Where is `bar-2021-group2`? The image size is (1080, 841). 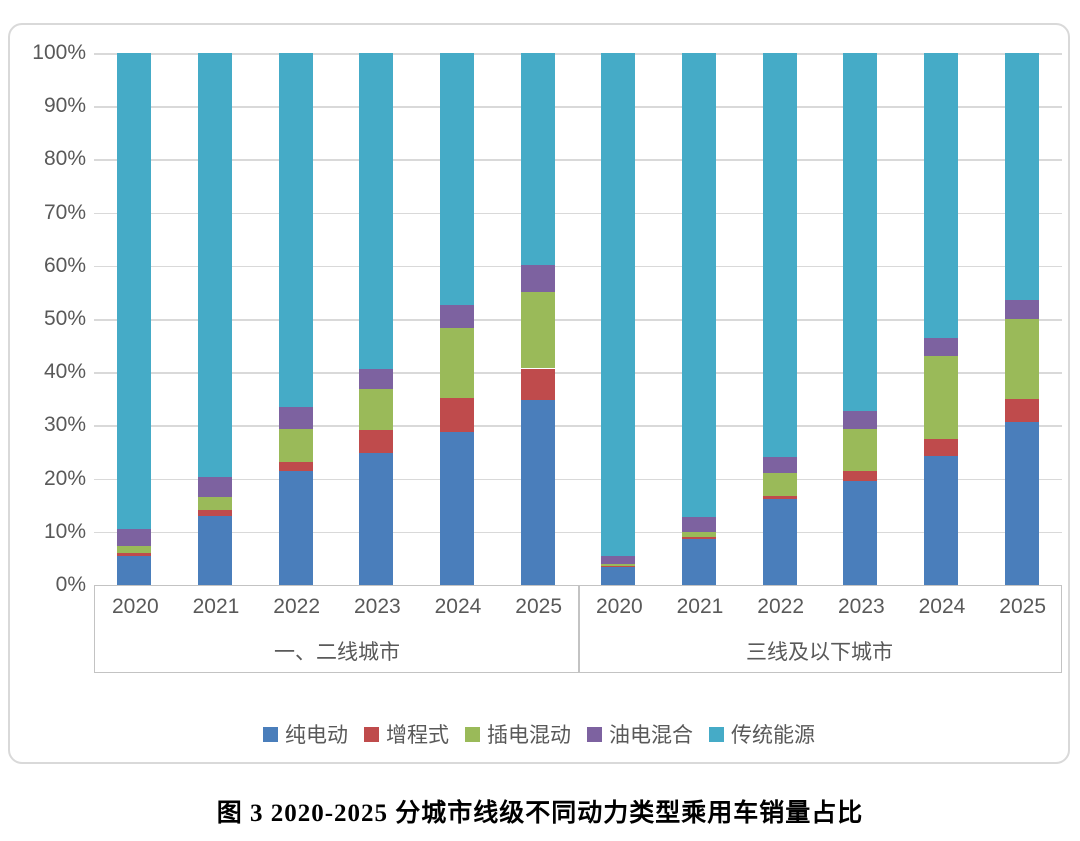
bar-2021-group2 is located at coordinates (699, 319).